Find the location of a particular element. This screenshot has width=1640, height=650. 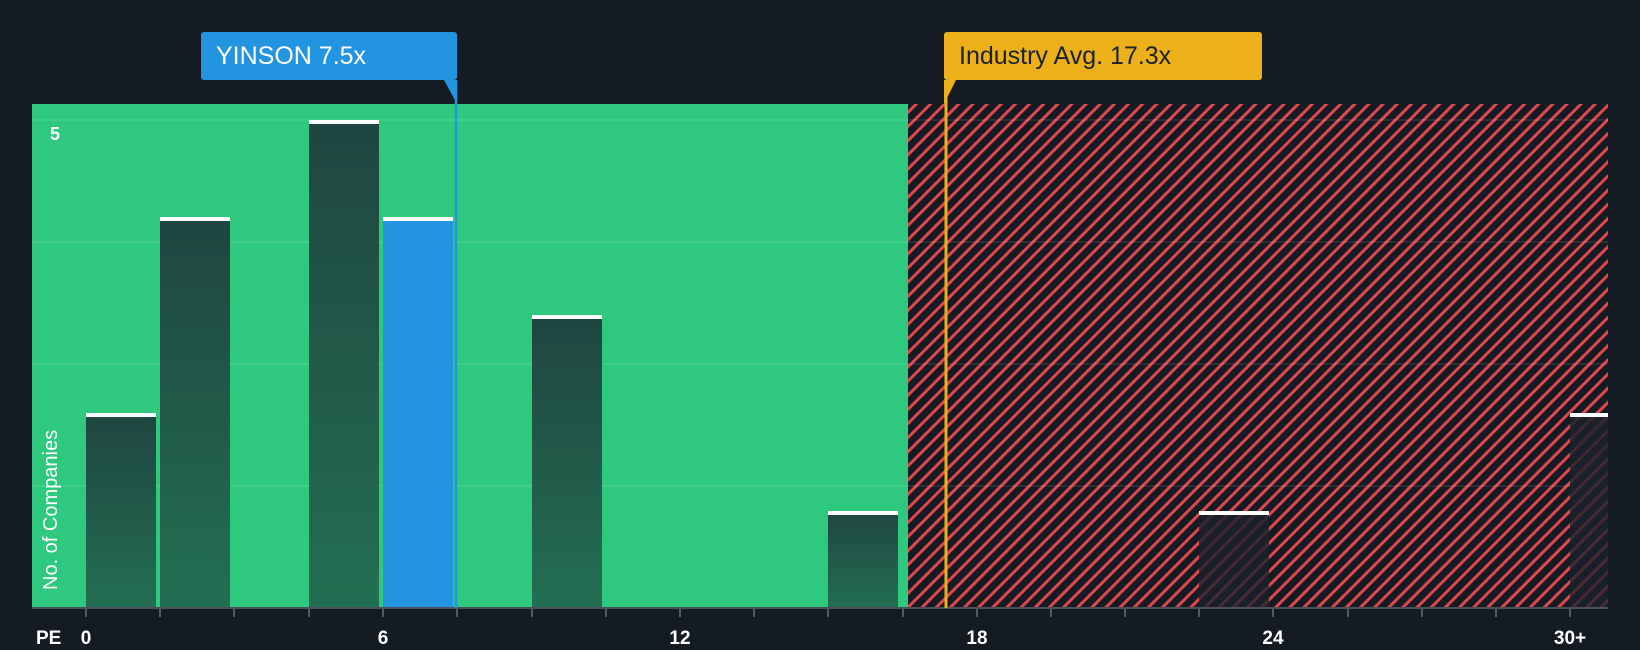

x-ticks is located at coordinates (828, 613).